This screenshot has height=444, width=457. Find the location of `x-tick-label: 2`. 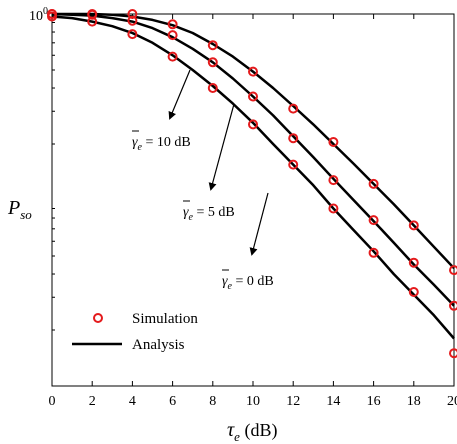

x-tick-label: 2 is located at coordinates (92, 401).